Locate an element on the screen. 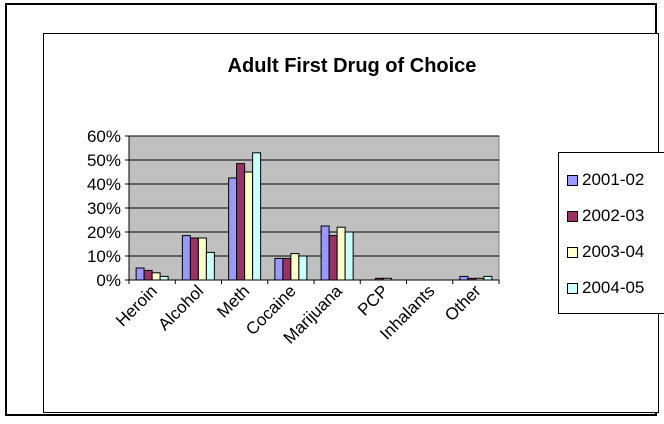 Image resolution: width=664 pixels, height=424 pixels. legend-item: 2003-04 is located at coordinates (605, 252).